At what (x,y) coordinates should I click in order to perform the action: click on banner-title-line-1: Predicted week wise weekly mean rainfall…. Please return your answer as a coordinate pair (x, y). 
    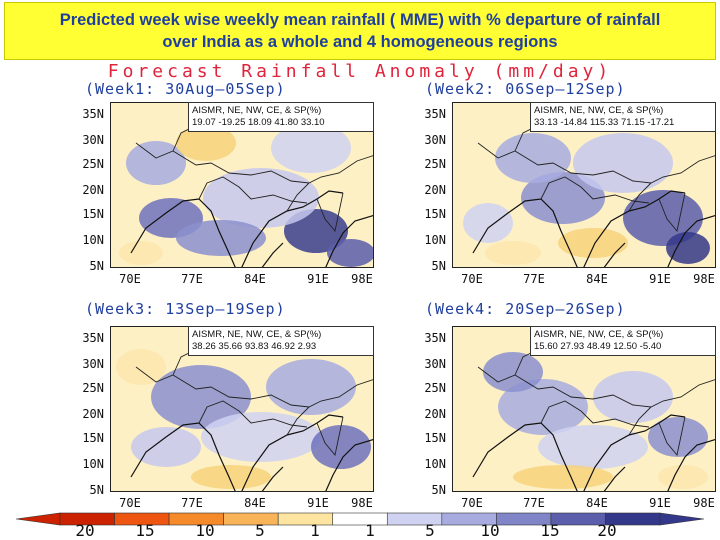
    Looking at the image, I should click on (360, 20).